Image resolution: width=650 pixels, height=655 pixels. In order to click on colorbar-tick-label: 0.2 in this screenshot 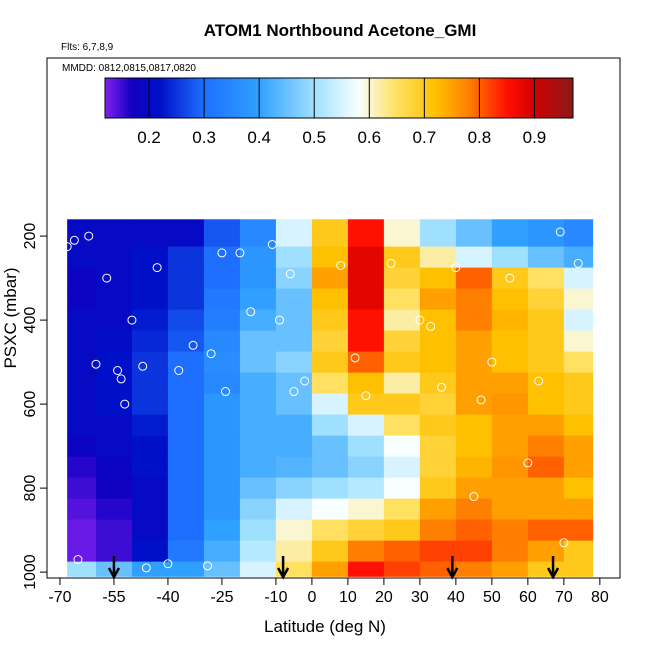, I will do `click(149, 137)`.